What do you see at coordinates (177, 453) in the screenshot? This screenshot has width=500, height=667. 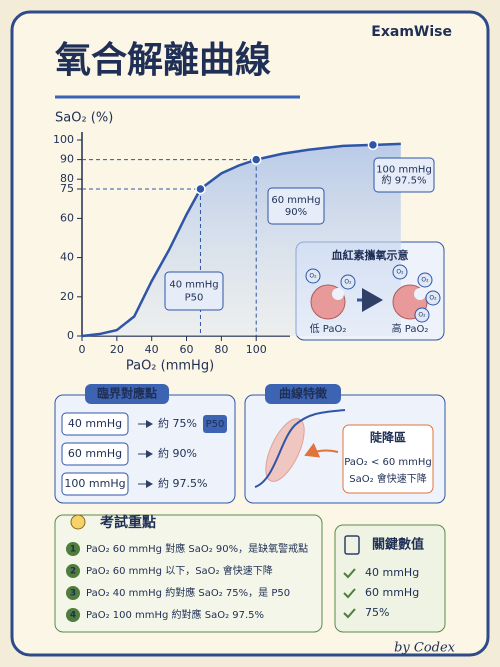 I see `sao2-value: 約 90%` at bounding box center [177, 453].